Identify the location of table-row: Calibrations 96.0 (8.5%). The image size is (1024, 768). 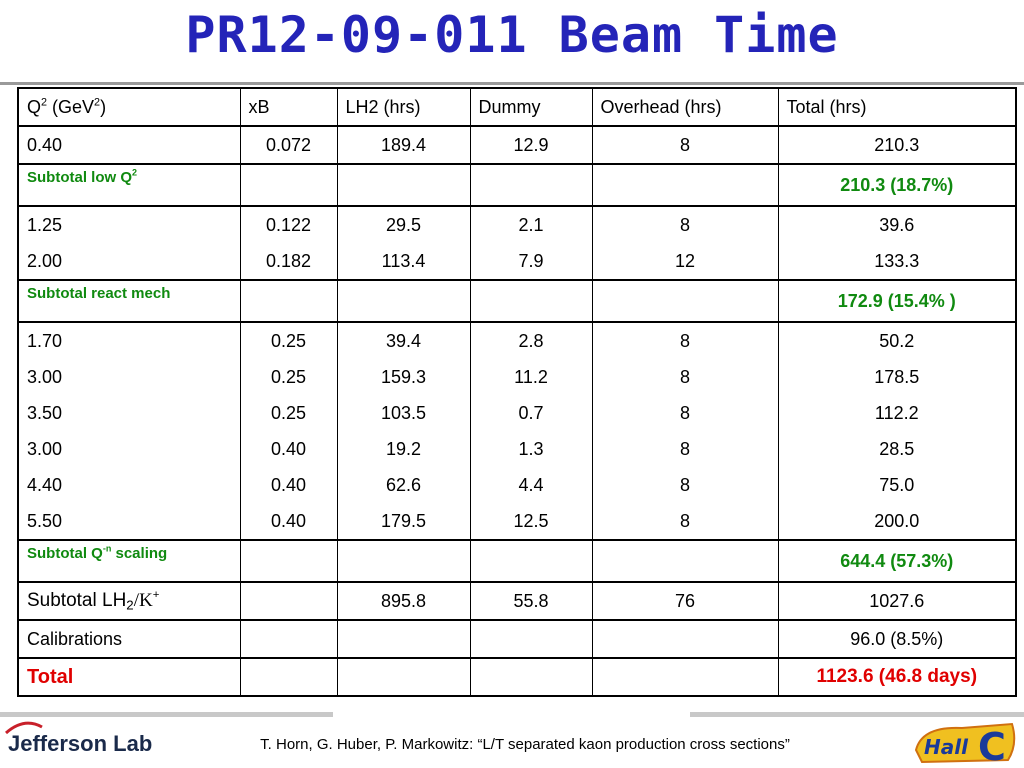
(517, 638).